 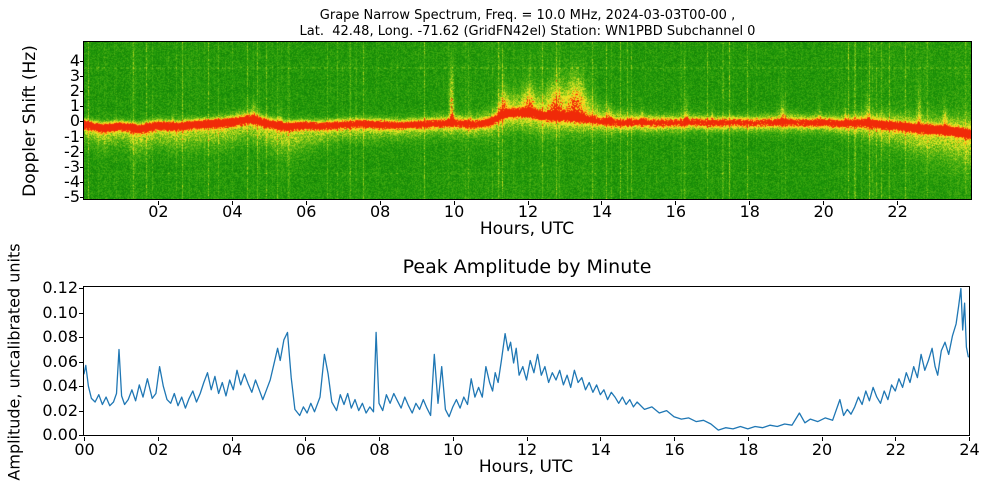 What do you see at coordinates (526, 467) in the screenshot?
I see `amplitude-x-axis-label: Hours, UTC` at bounding box center [526, 467].